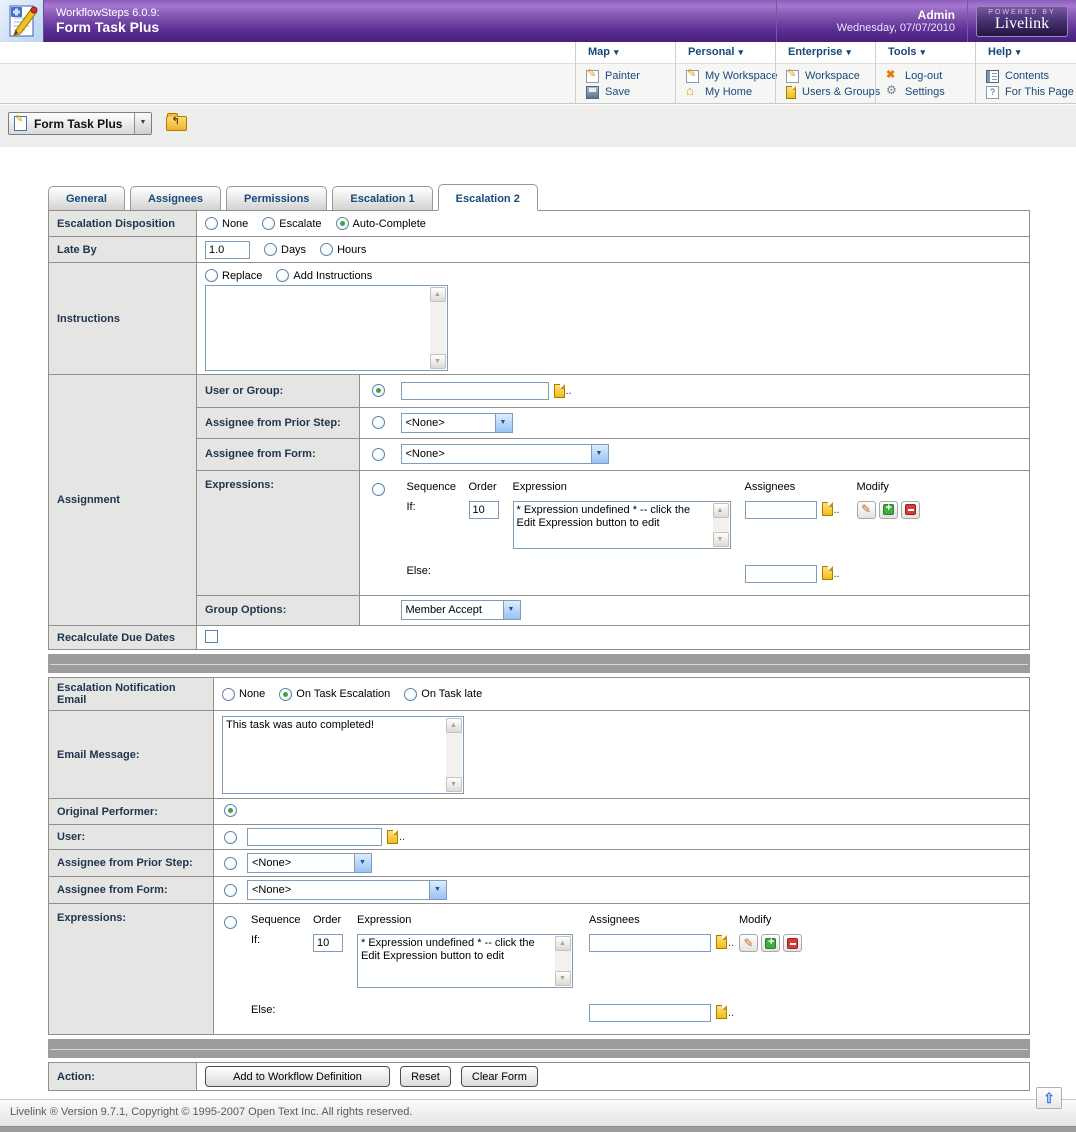 The width and height of the screenshot is (1076, 1132). I want to click on notification-option-on-task-late: On Task late, so click(443, 694).